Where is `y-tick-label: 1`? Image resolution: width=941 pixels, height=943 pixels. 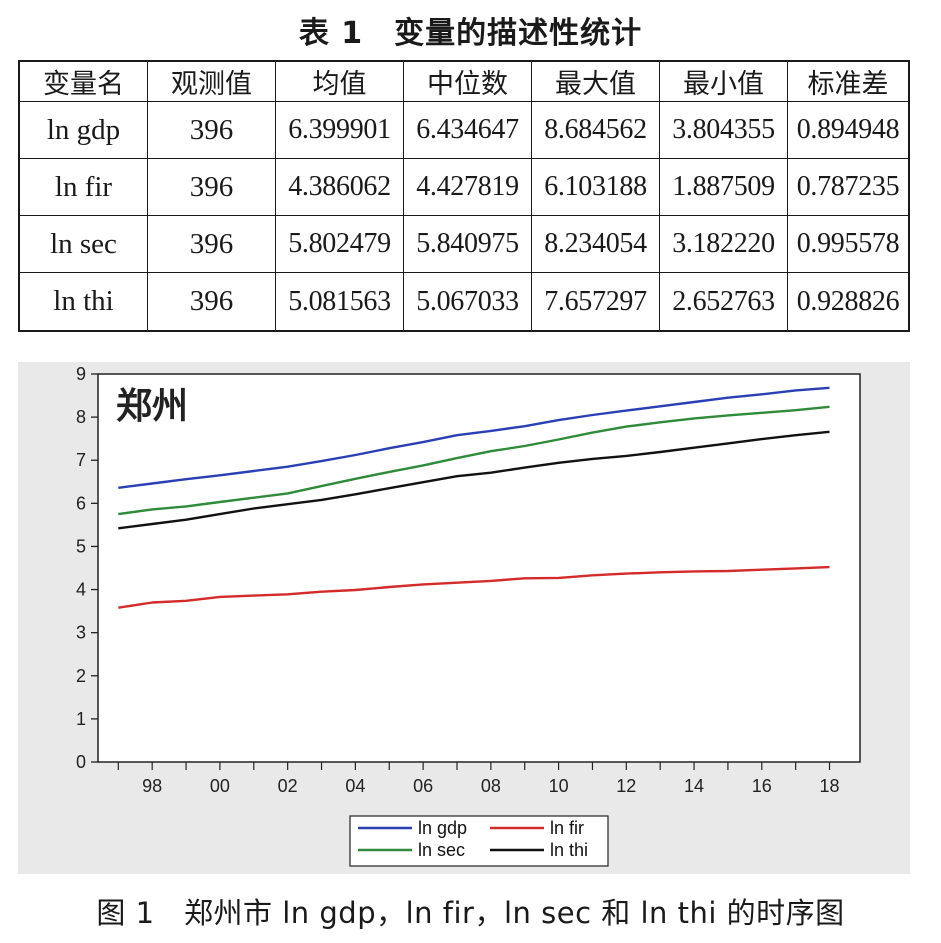 y-tick-label: 1 is located at coordinates (81, 719).